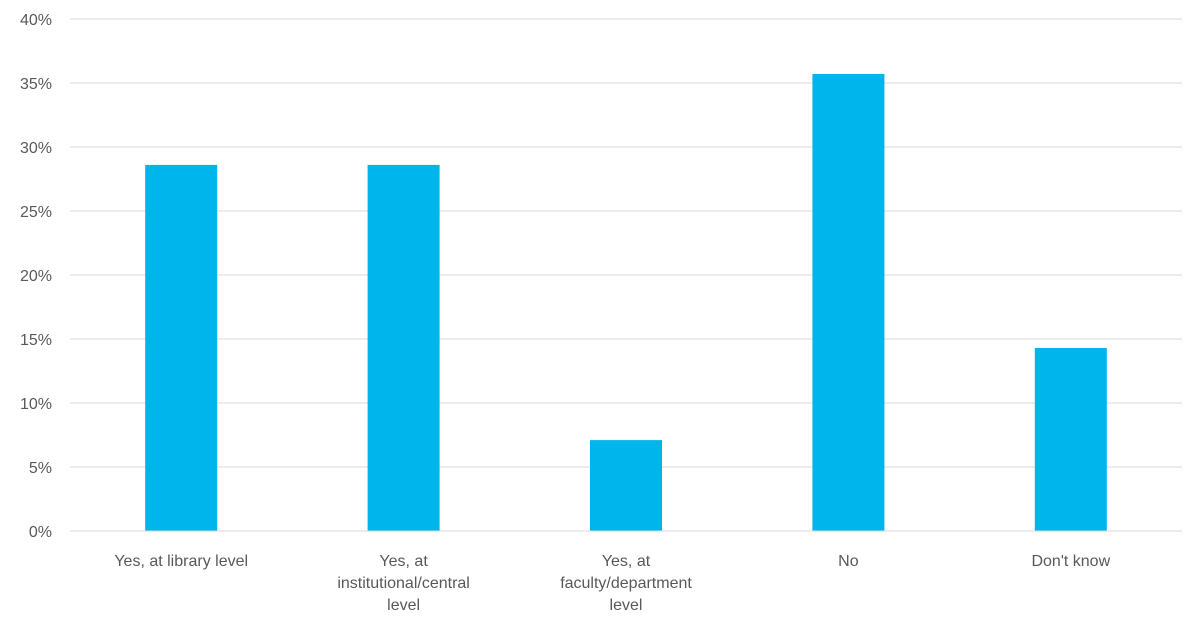  Describe the element at coordinates (40, 532) in the screenshot. I see `y-tick-label: 0%` at that location.